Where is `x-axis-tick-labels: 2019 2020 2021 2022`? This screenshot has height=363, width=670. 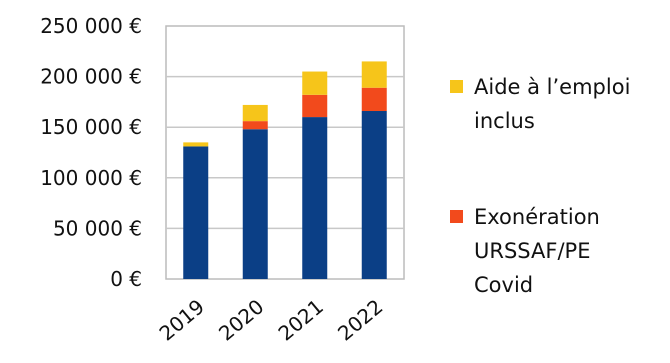 x-axis-tick-labels: 2019 2020 2021 2022 is located at coordinates (271, 319).